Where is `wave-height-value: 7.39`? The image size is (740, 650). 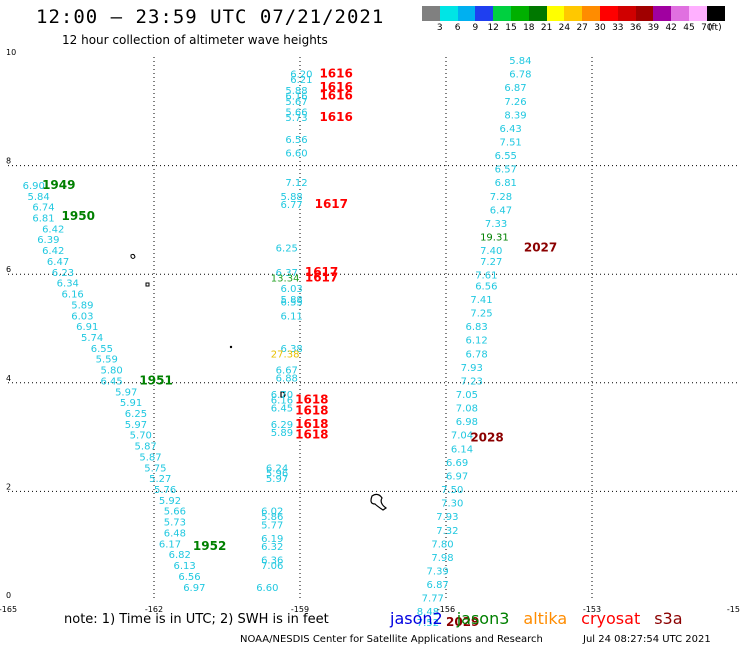
wave-height-value: 7.39 is located at coordinates (438, 571).